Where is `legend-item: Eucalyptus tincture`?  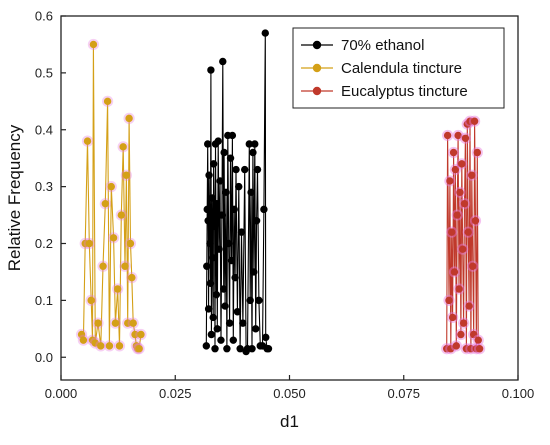 legend-item: Eucalyptus tincture is located at coordinates (384, 91).